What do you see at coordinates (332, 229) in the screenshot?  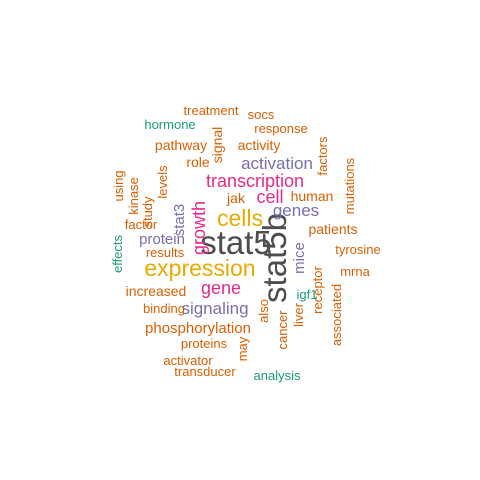 I see `word-patients: patients` at bounding box center [332, 229].